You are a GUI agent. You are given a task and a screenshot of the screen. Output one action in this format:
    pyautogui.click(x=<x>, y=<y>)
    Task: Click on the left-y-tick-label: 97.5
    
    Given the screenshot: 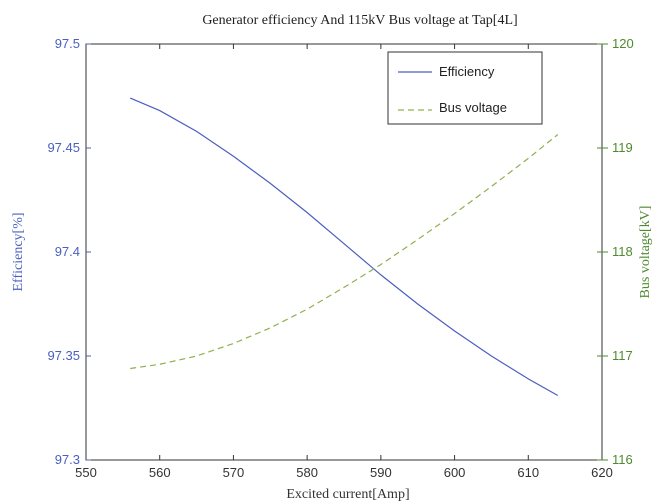 What is the action you would take?
    pyautogui.click(x=67, y=43)
    